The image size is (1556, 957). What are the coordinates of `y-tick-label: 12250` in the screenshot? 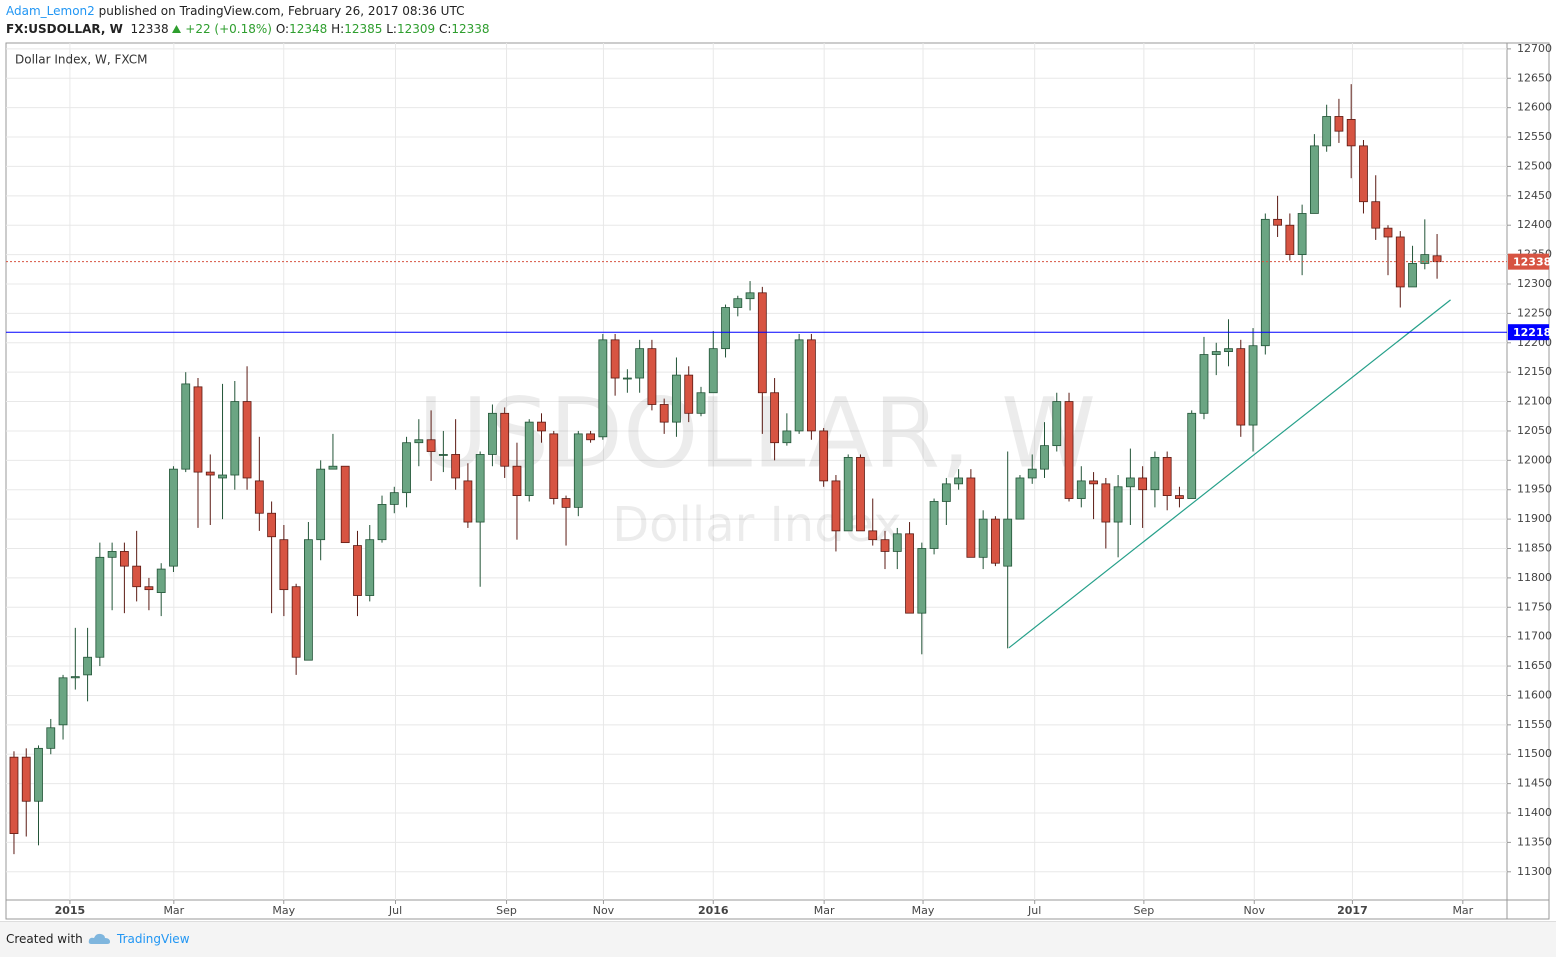 It's located at (1534, 312).